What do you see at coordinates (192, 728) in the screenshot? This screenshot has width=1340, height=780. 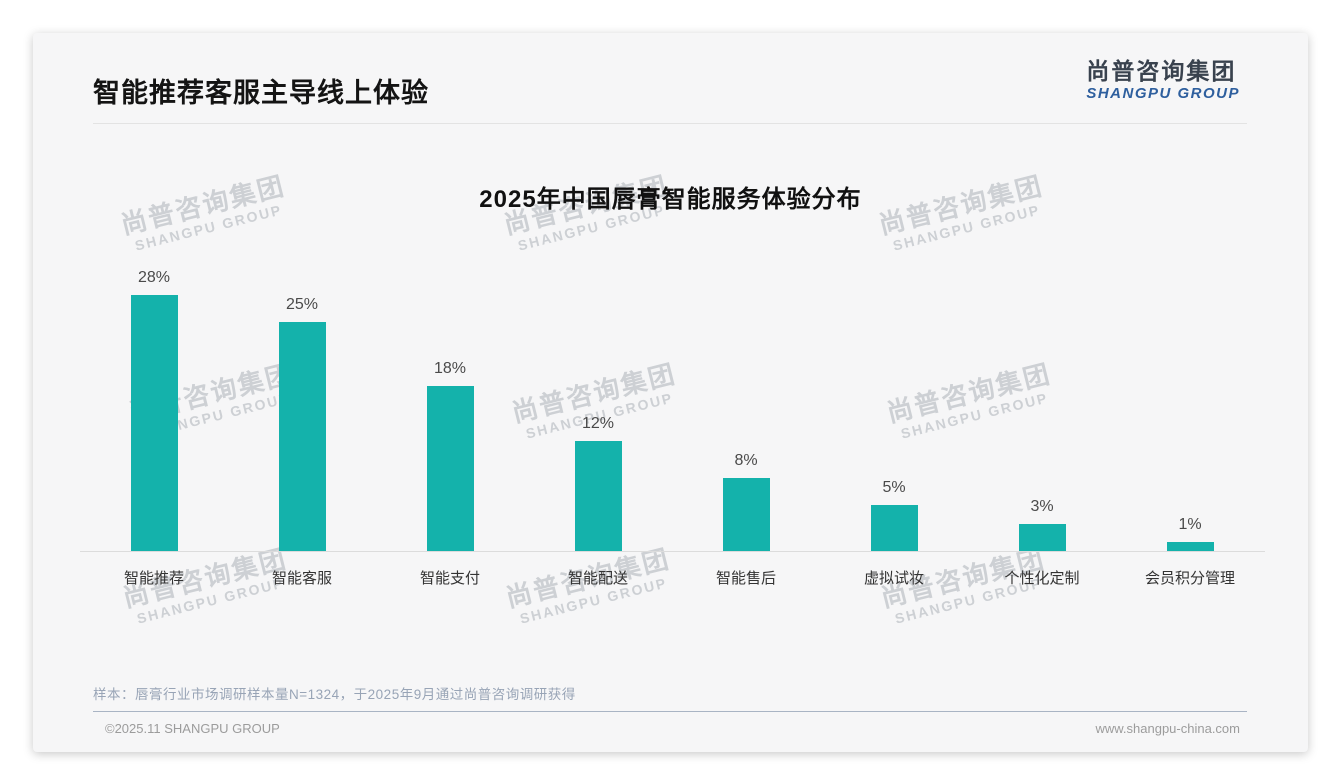 I see `copyright-text: ©2025.11 SHANGPU GROUP` at bounding box center [192, 728].